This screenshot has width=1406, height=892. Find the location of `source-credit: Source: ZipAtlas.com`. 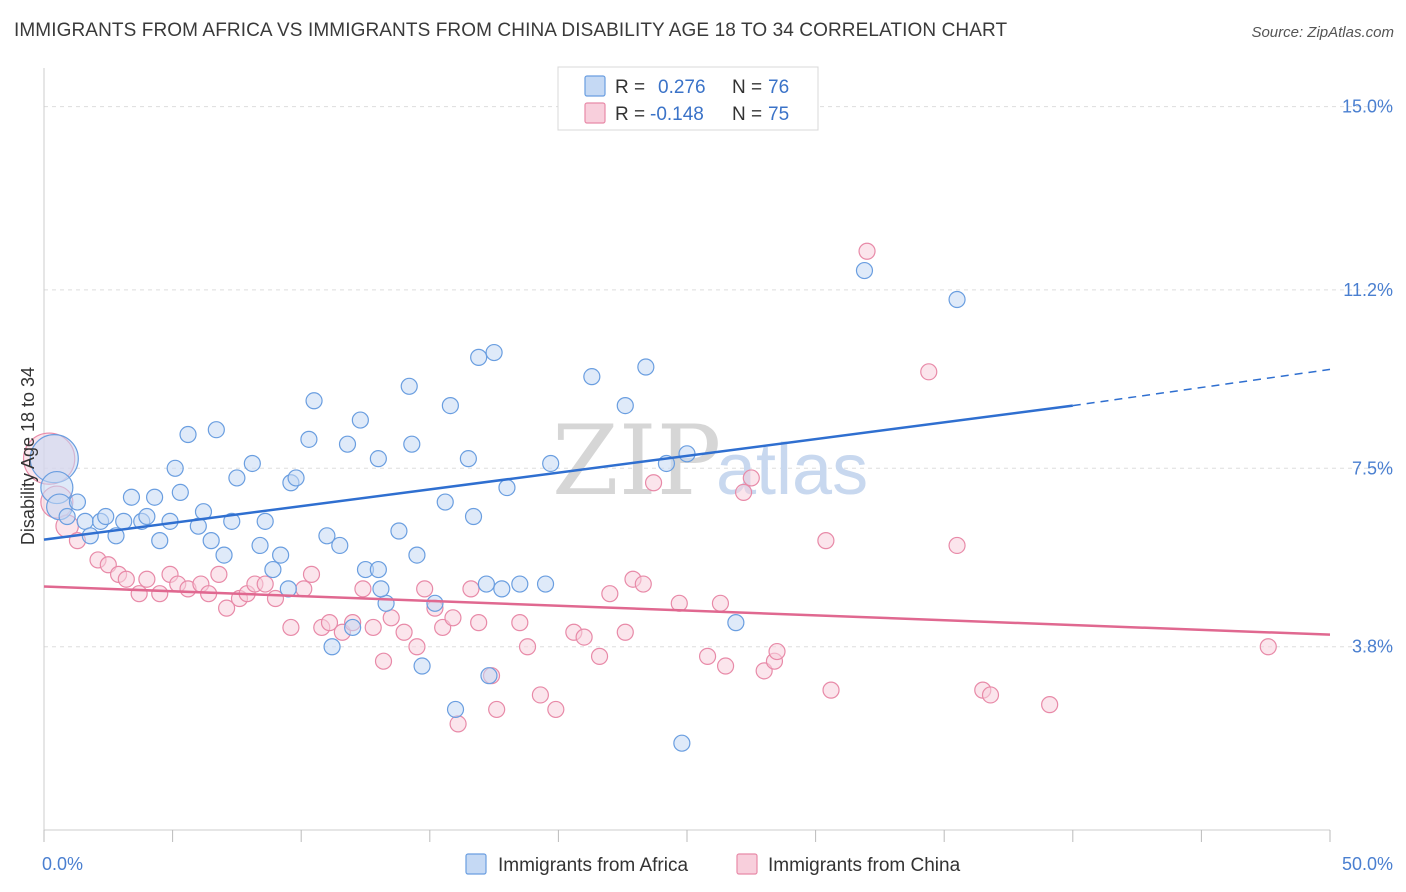

source-credit: Source: ZipAtlas.com is located at coordinates (1322, 32).